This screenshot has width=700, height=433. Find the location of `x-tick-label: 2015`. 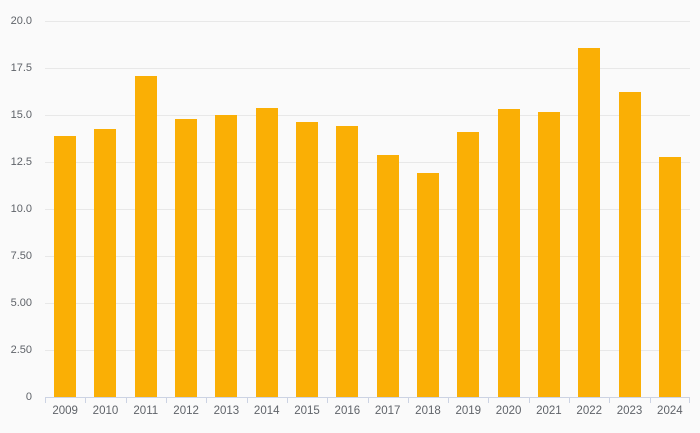

x-tick-label: 2015 is located at coordinates (307, 411).